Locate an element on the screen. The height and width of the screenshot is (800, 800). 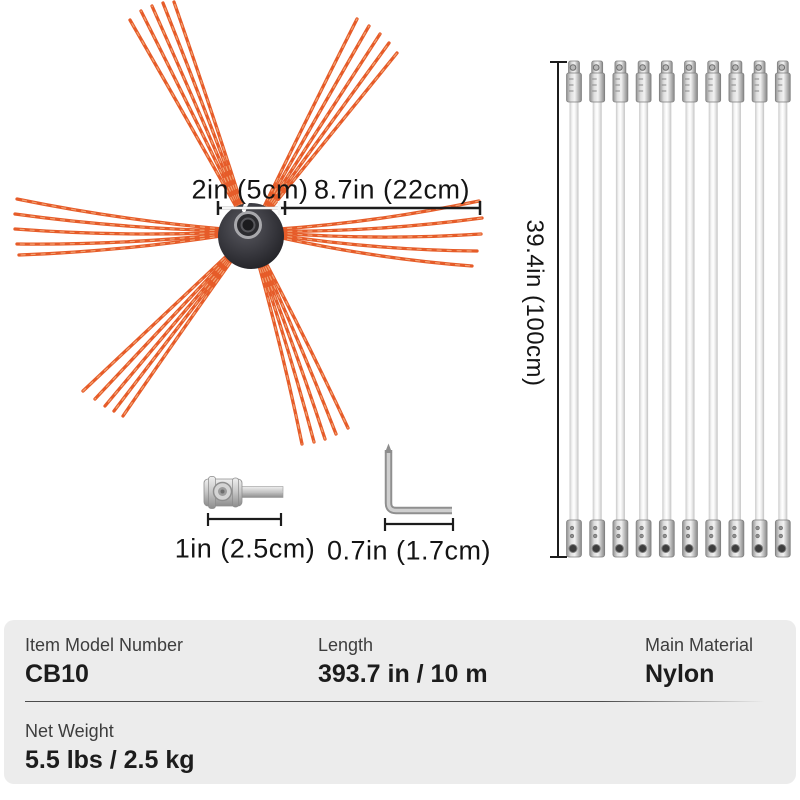
brush-hub is located at coordinates (251, 230).